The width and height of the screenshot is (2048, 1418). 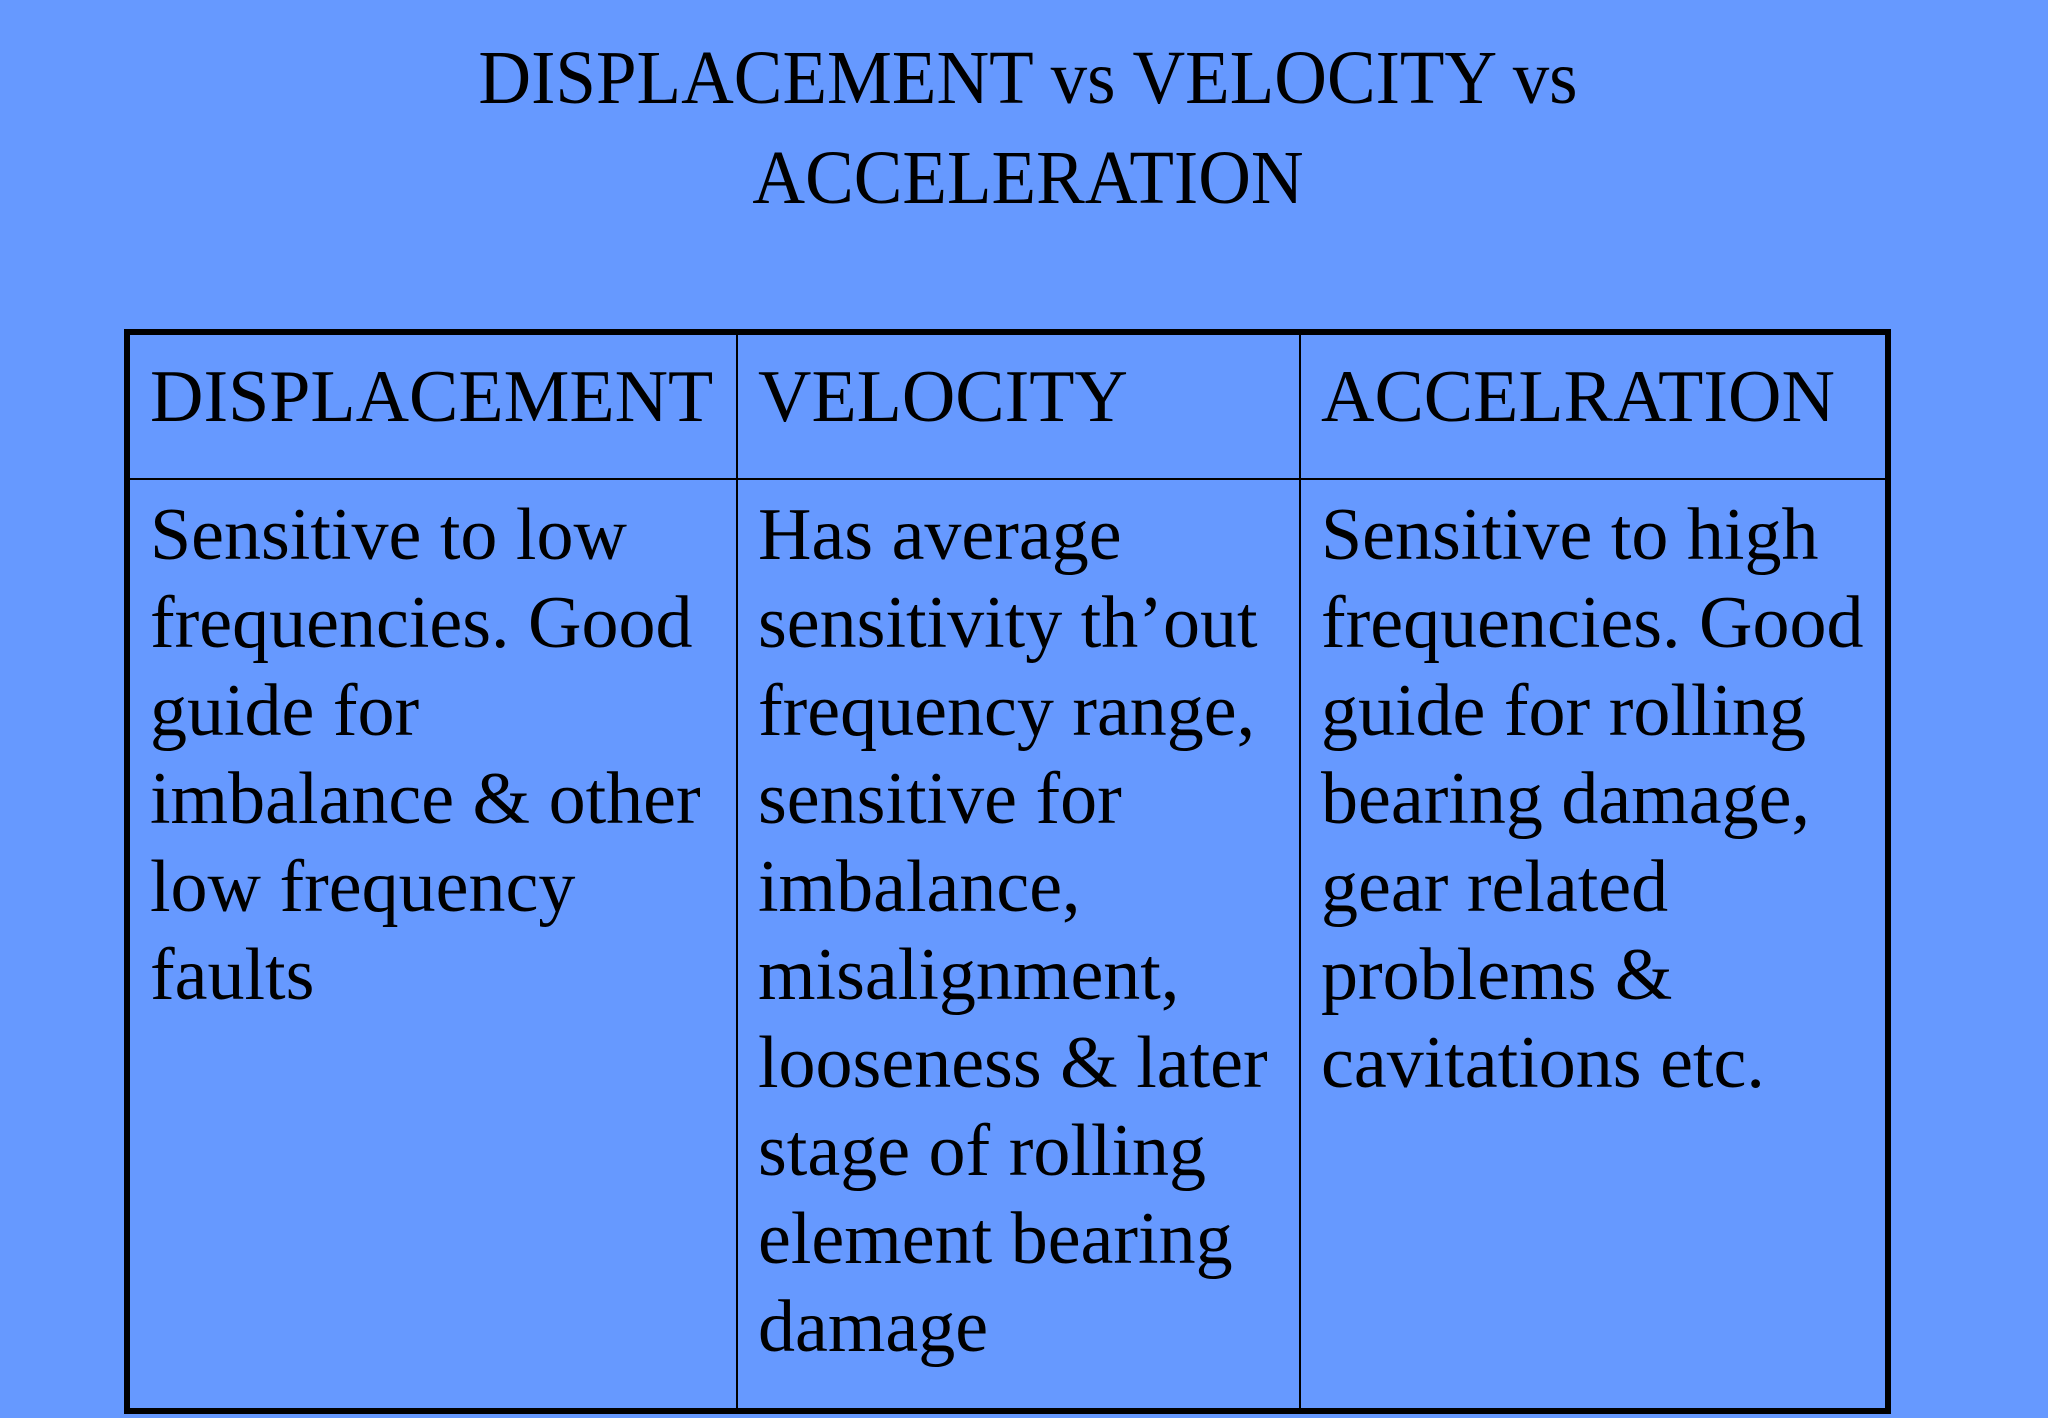 I want to click on header-velocity: VELOCITY, so click(x=1018, y=405).